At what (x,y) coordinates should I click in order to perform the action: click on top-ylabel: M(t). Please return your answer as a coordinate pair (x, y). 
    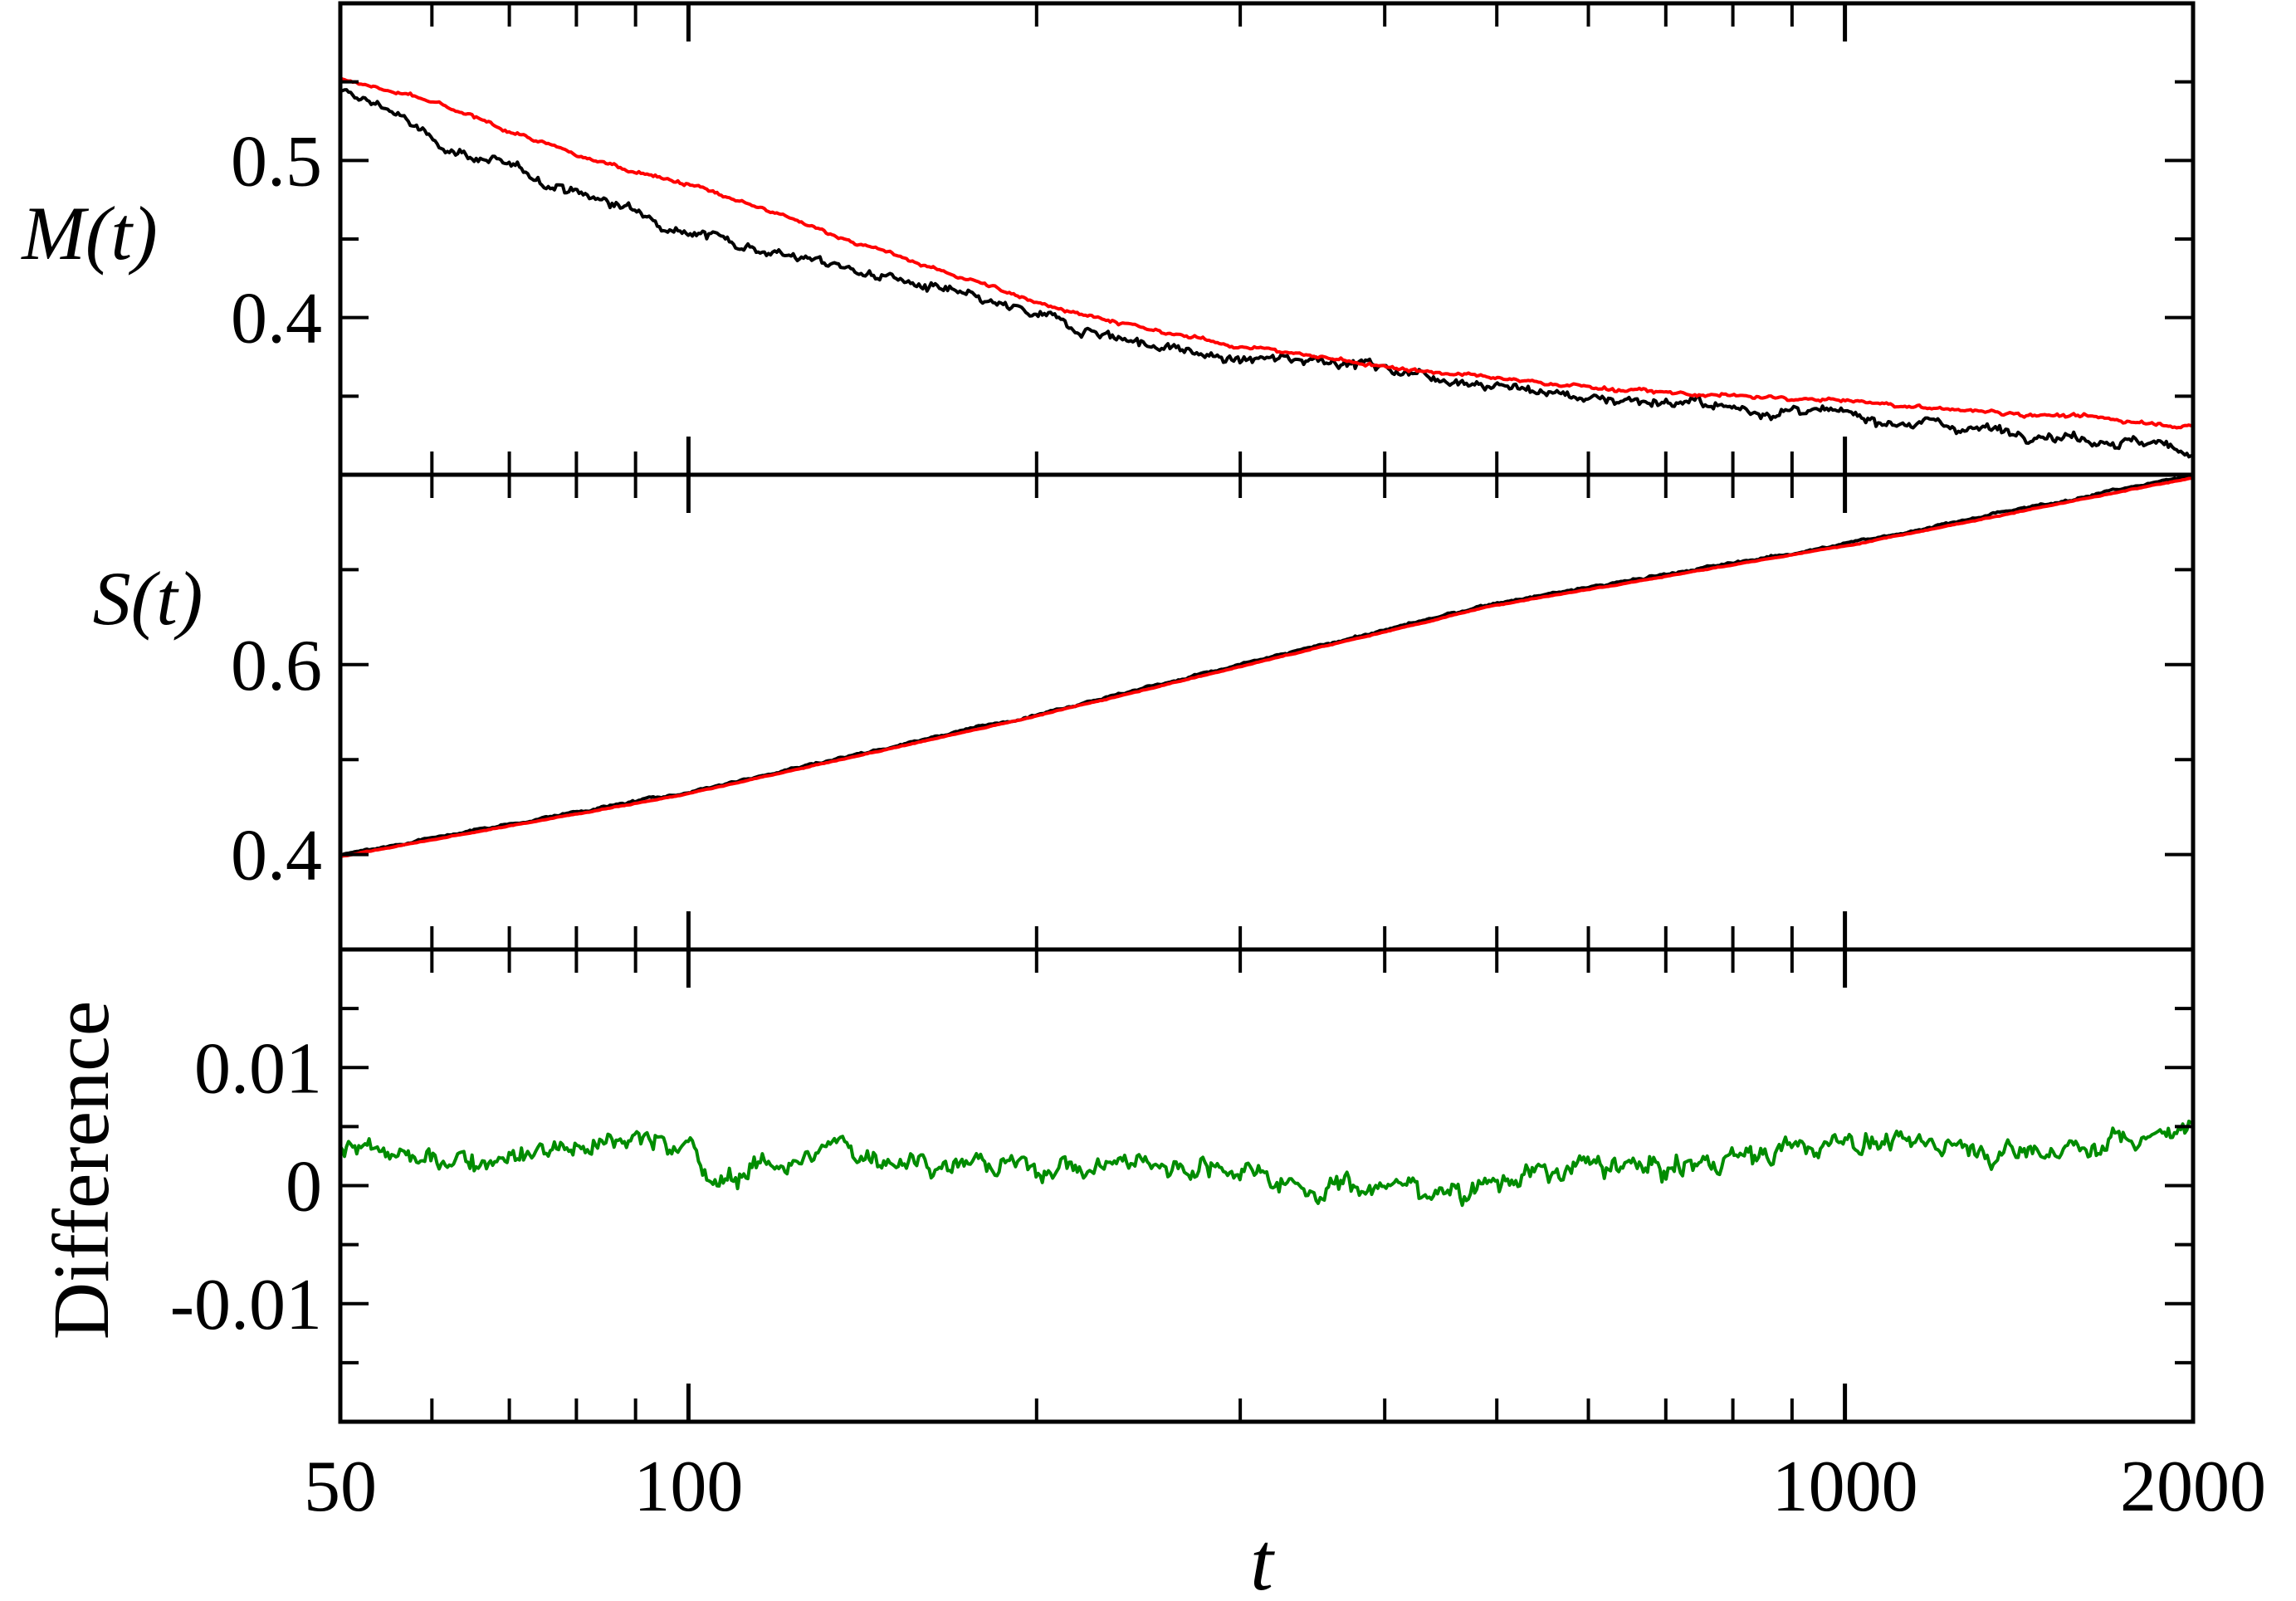
    Looking at the image, I should click on (88, 234).